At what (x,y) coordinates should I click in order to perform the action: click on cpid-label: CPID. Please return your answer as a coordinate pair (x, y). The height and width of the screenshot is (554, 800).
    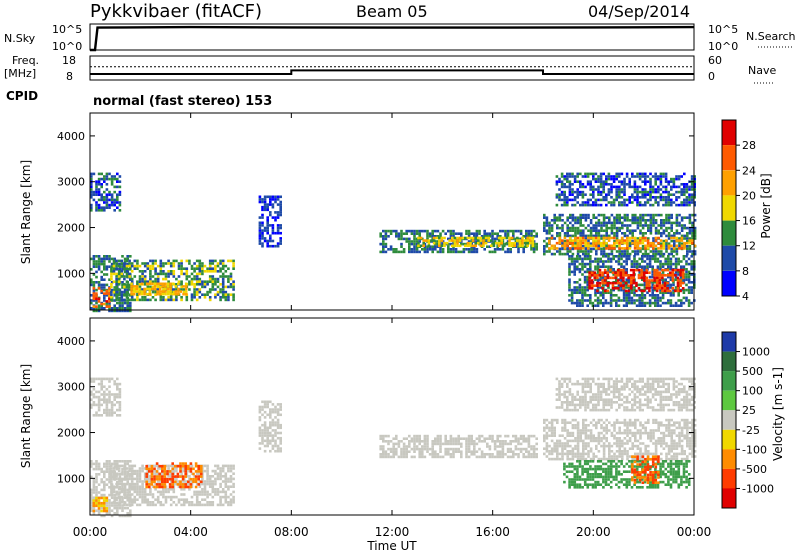
    Looking at the image, I should click on (22, 96).